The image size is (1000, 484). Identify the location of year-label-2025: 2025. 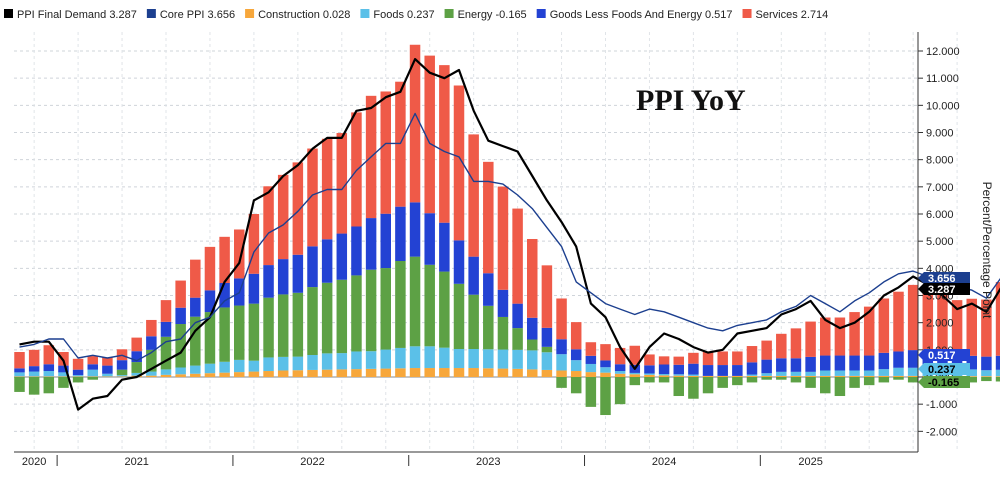
(810, 462).